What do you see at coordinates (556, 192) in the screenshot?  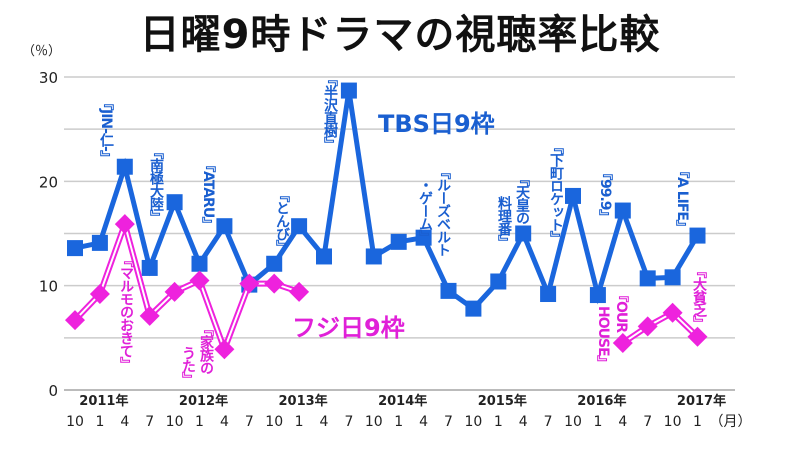 I see `annotation-shitamachi-rocket: 『下町ロケット』` at bounding box center [556, 192].